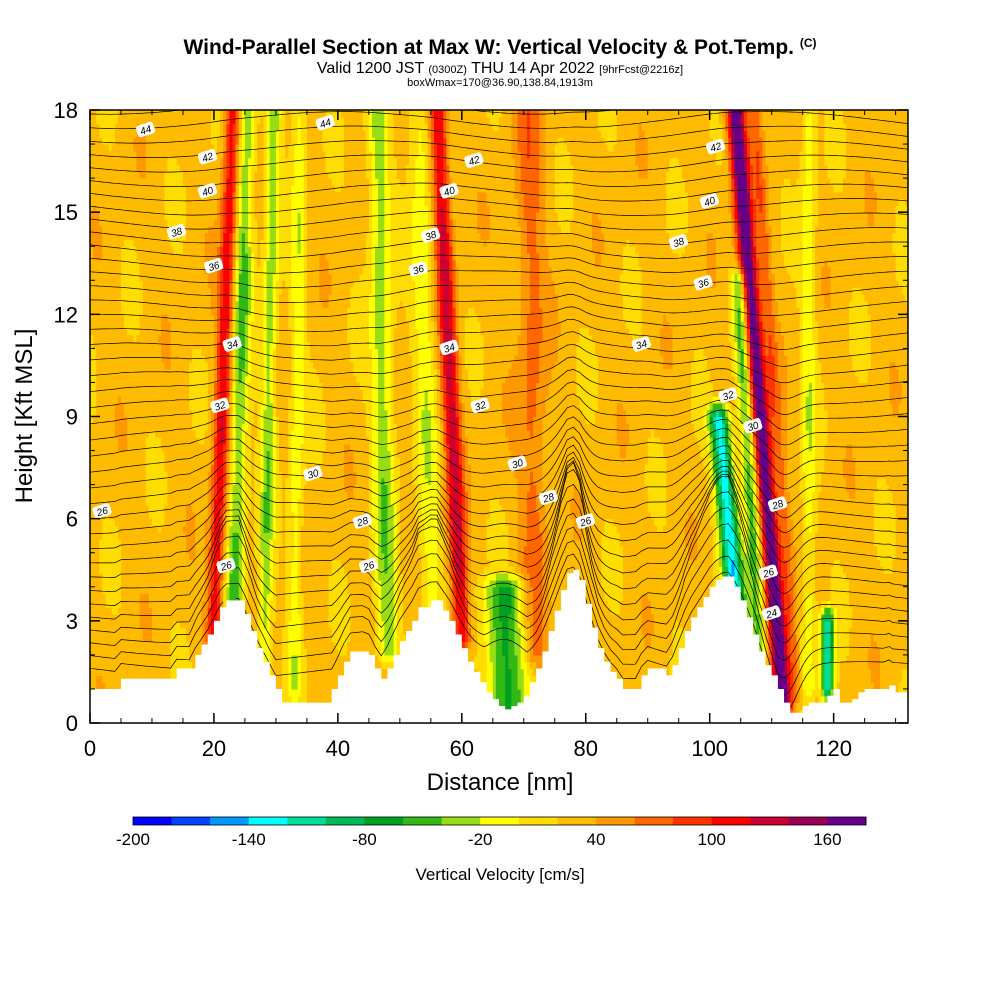  I want to click on theta-label-text: 38, so click(431, 236).